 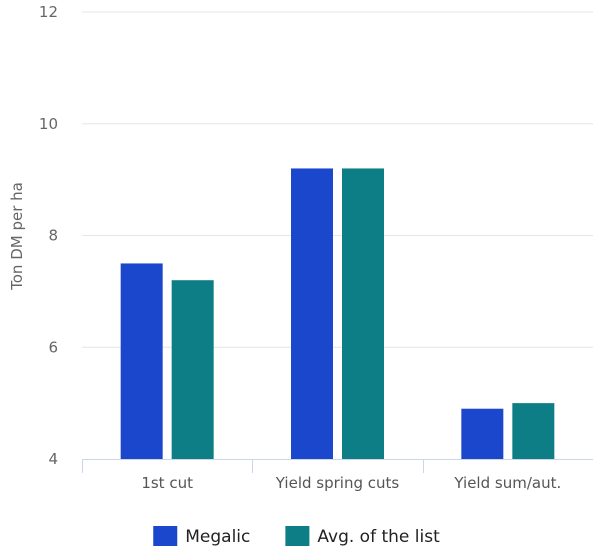 I want to click on legend: Megalic Avg. of the list, so click(x=296, y=536).